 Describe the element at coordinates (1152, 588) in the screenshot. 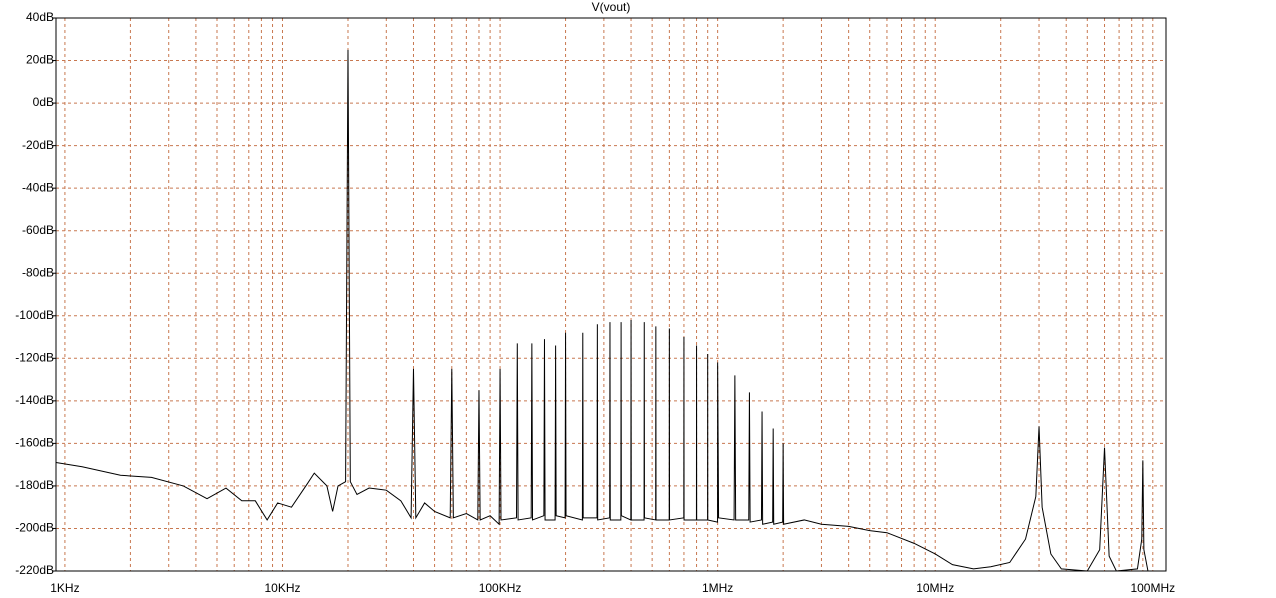

I see `x-tick-label: 100MHz` at that location.